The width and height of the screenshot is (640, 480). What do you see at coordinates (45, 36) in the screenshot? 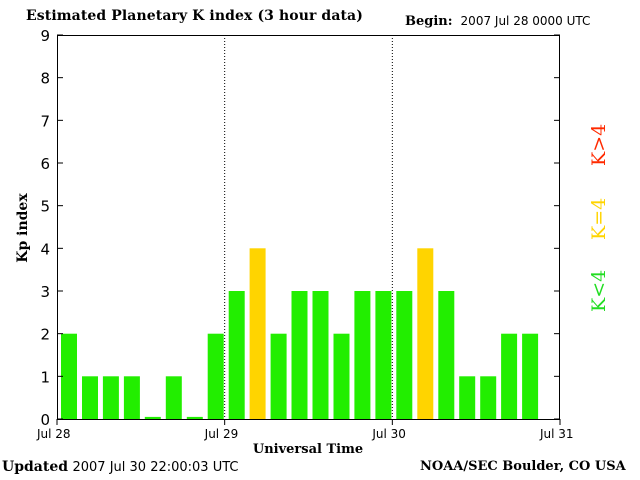
I see `y-tick-label: 9` at bounding box center [45, 36].